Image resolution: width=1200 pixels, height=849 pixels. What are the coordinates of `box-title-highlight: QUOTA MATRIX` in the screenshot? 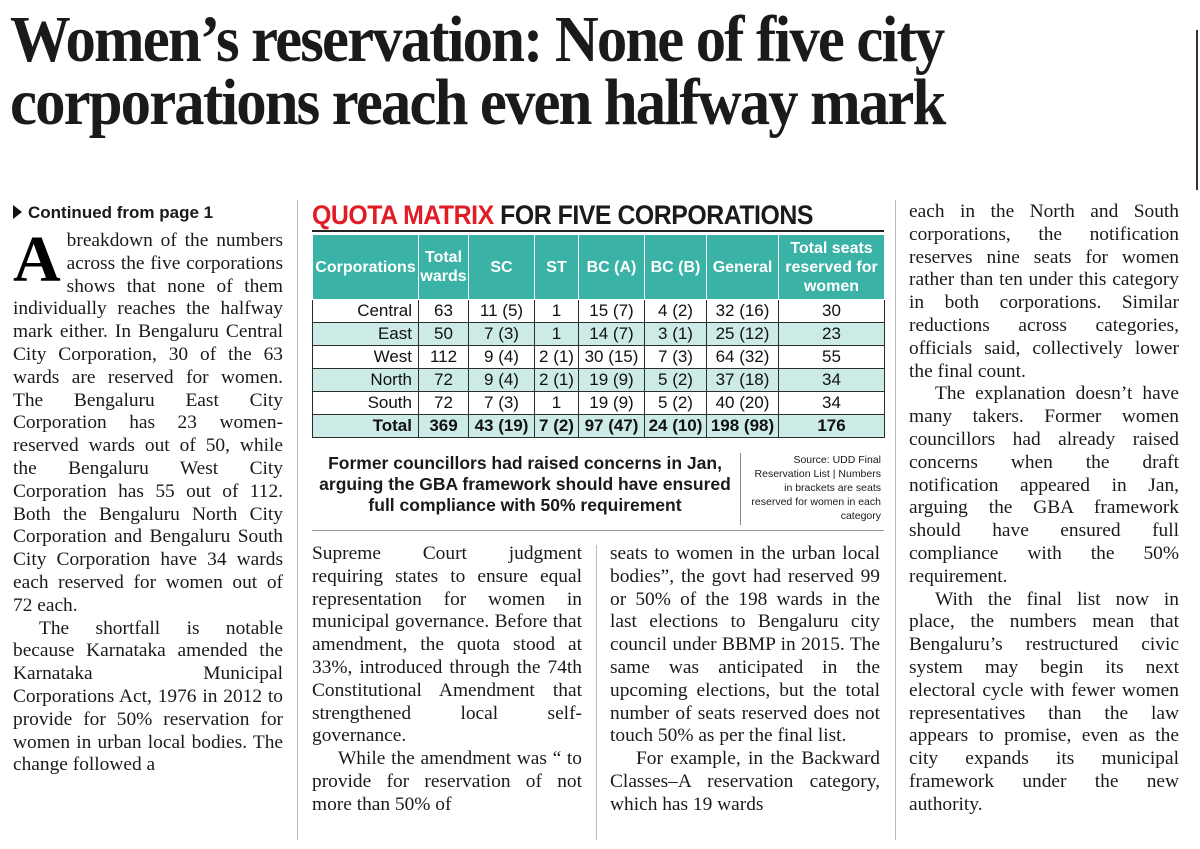 It's located at (403, 215).